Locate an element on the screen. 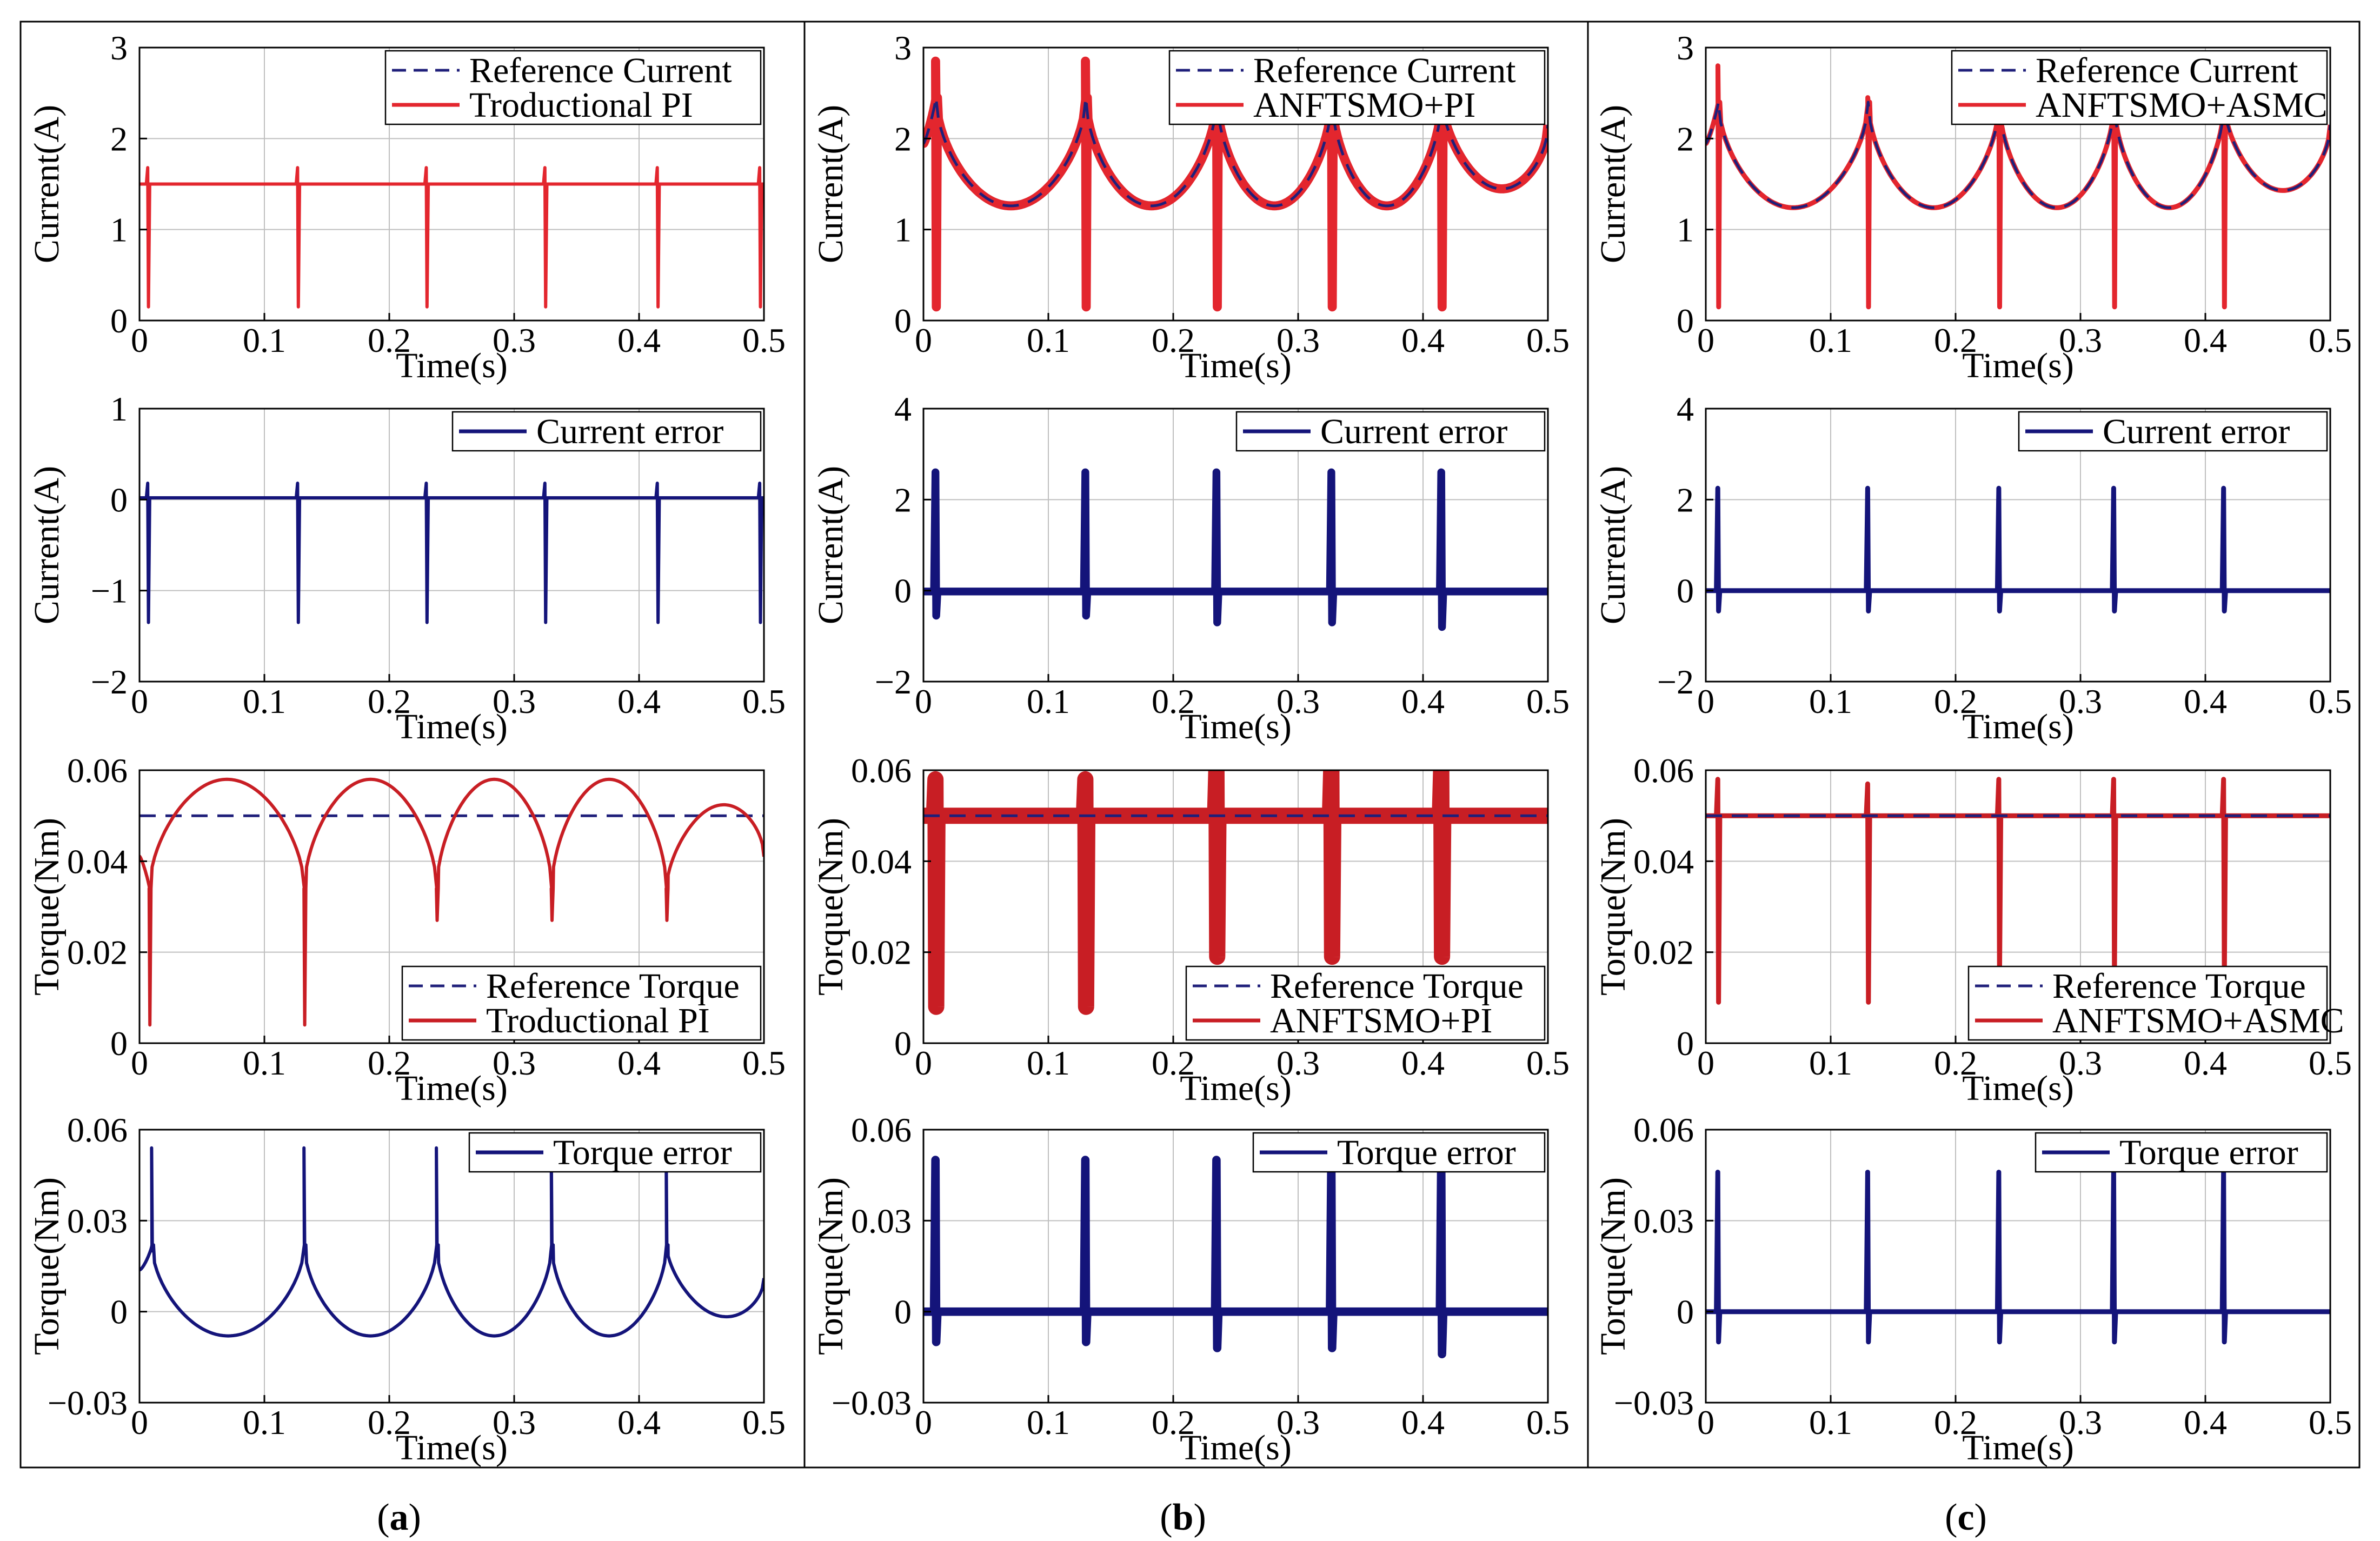 The width and height of the screenshot is (2380, 1541). y-tick-label: 3 is located at coordinates (903, 48).